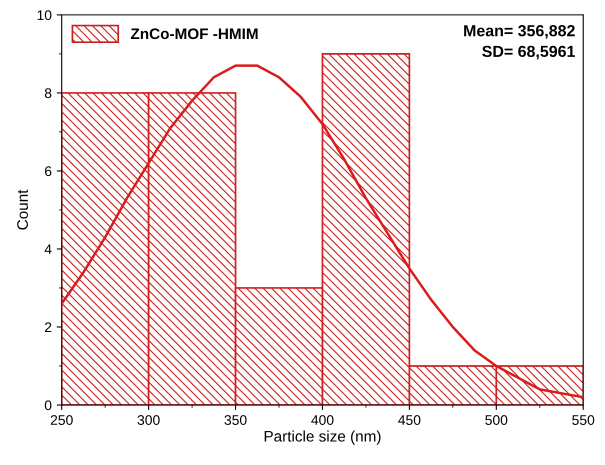  I want to click on annotation: Mean= 356,882 SD= 68,5961, so click(519, 42).